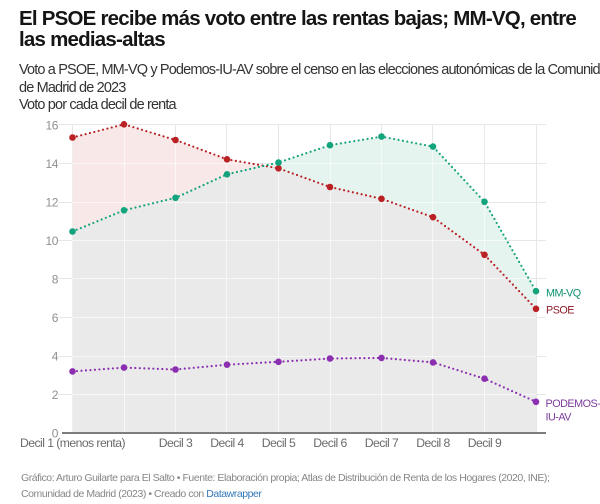  What do you see at coordinates (55, 395) in the screenshot?
I see `svg-text: 2` at bounding box center [55, 395].